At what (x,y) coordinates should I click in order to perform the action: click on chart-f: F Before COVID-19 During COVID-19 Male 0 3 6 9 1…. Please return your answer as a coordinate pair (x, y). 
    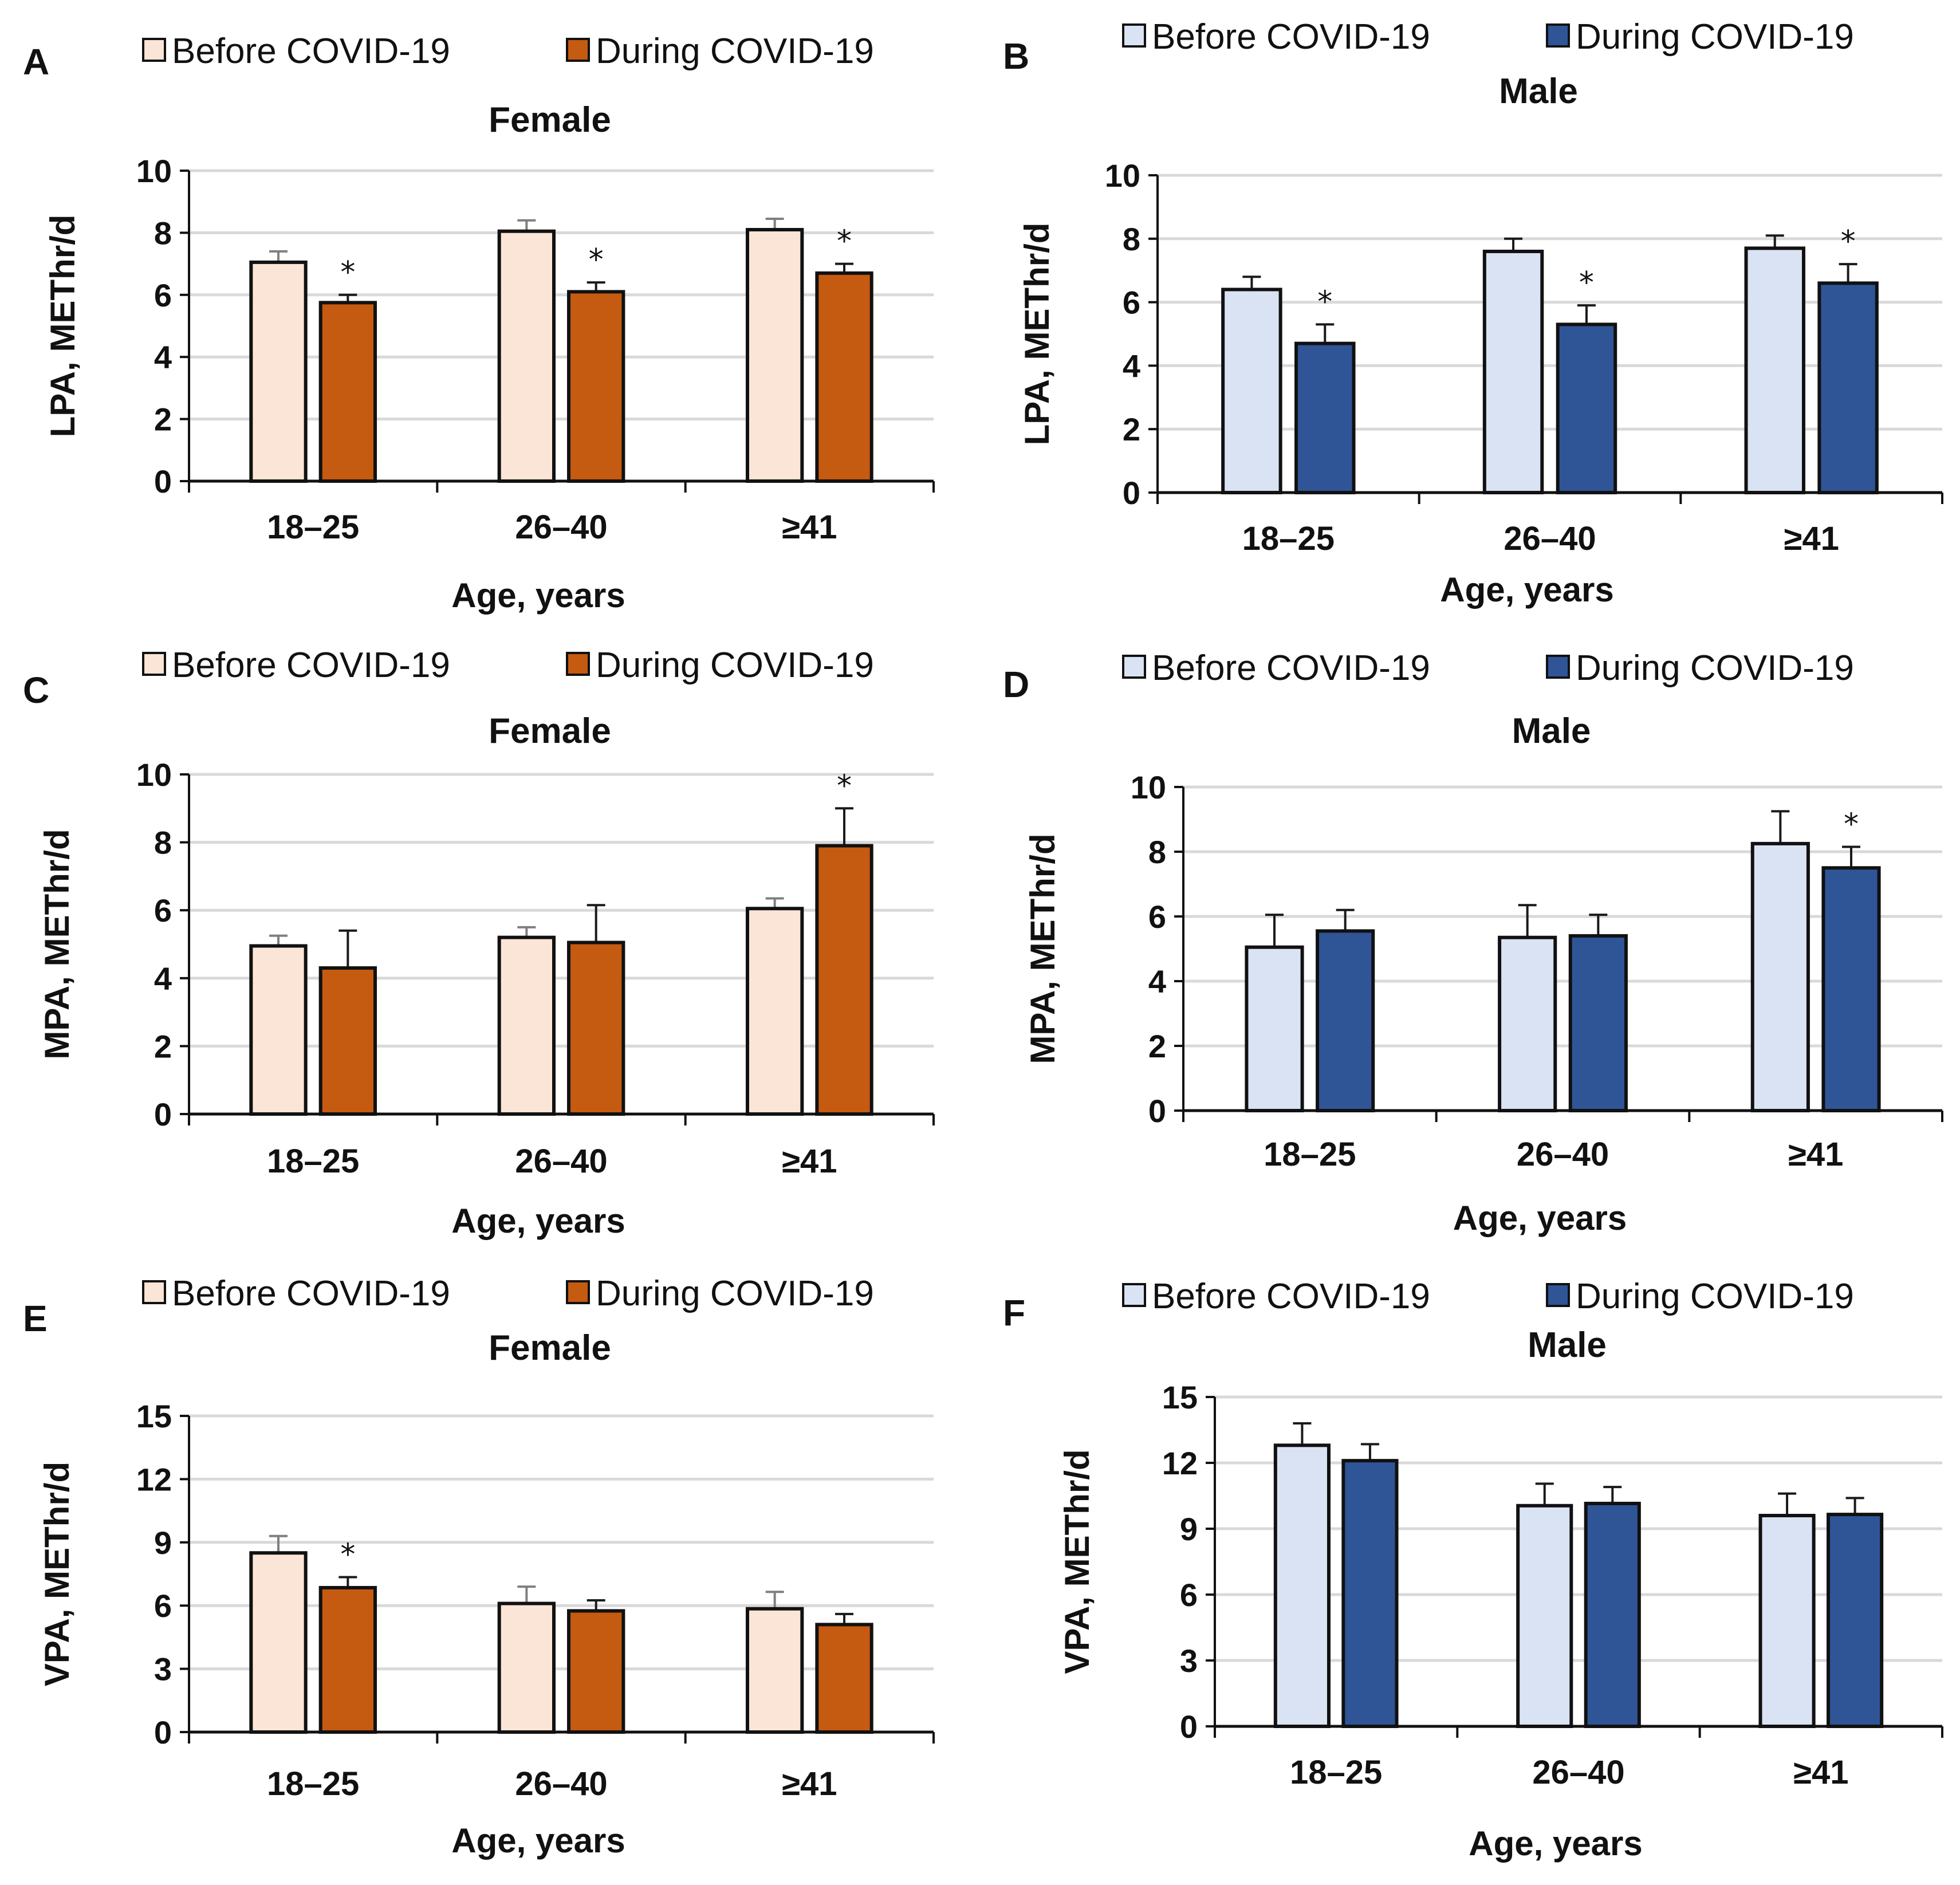
    Looking at the image, I should click on (1473, 1570).